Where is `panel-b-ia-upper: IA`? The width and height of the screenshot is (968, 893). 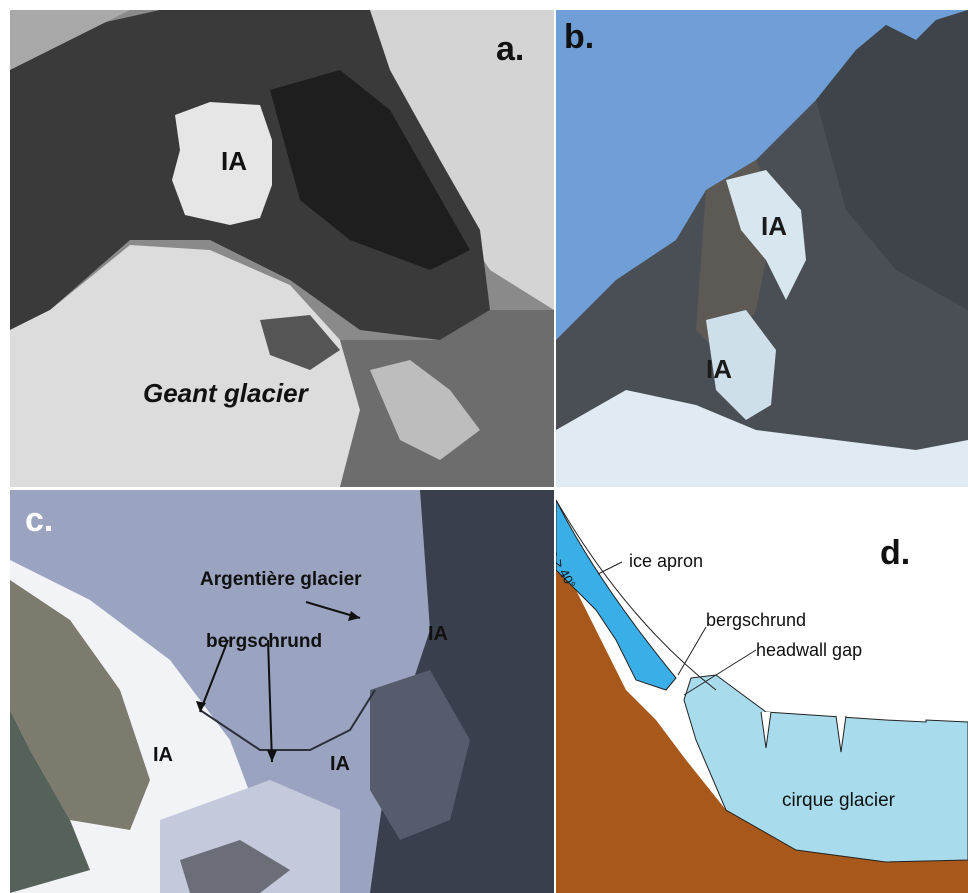 panel-b-ia-upper: IA is located at coordinates (774, 226).